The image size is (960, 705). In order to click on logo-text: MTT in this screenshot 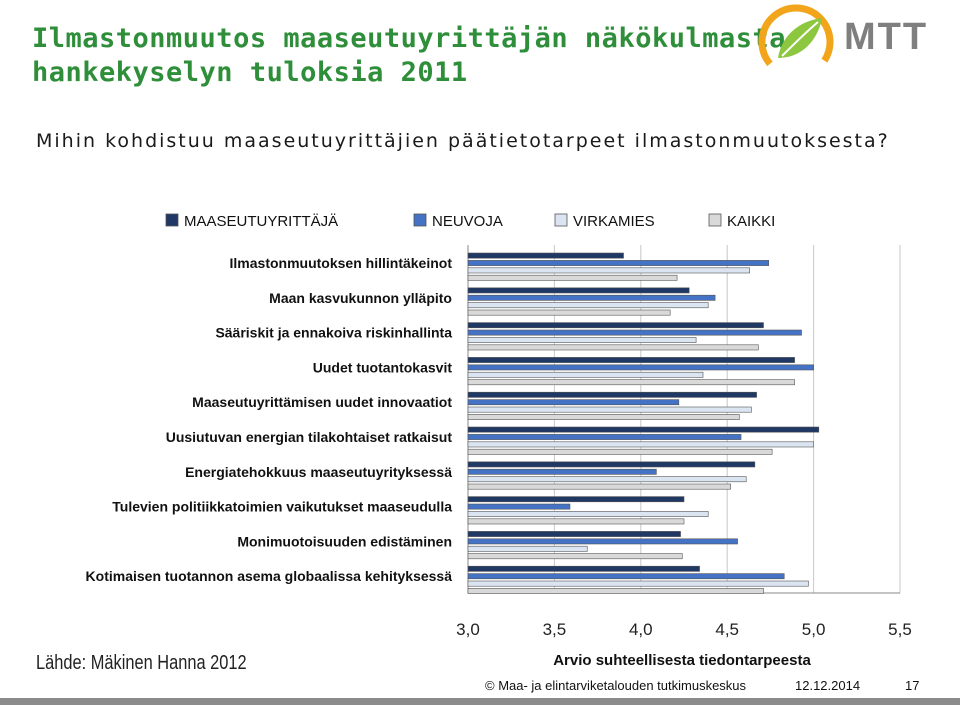, I will do `click(886, 37)`.